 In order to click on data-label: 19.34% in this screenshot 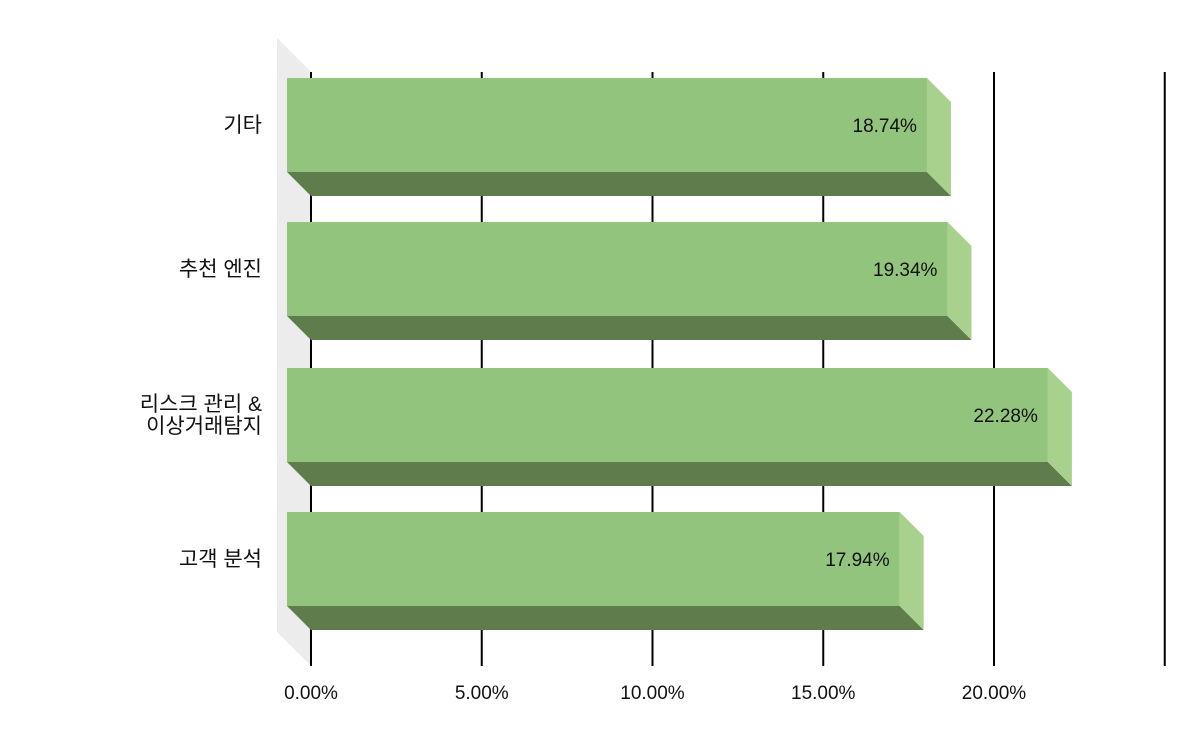, I will do `click(905, 270)`.